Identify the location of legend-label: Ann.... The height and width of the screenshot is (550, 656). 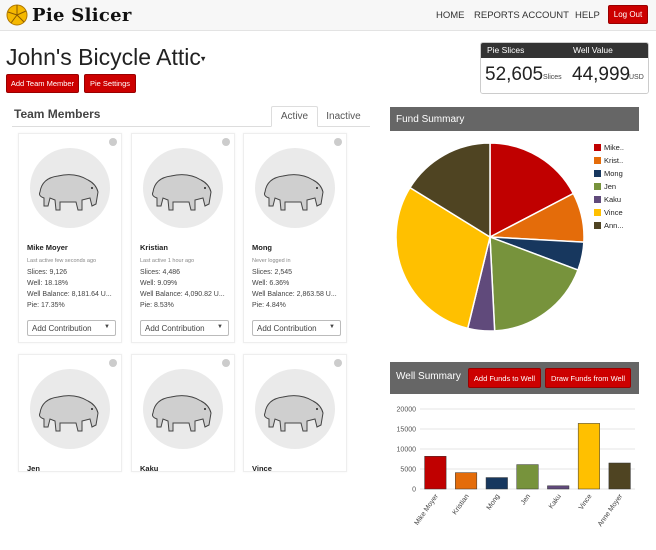
(614, 225).